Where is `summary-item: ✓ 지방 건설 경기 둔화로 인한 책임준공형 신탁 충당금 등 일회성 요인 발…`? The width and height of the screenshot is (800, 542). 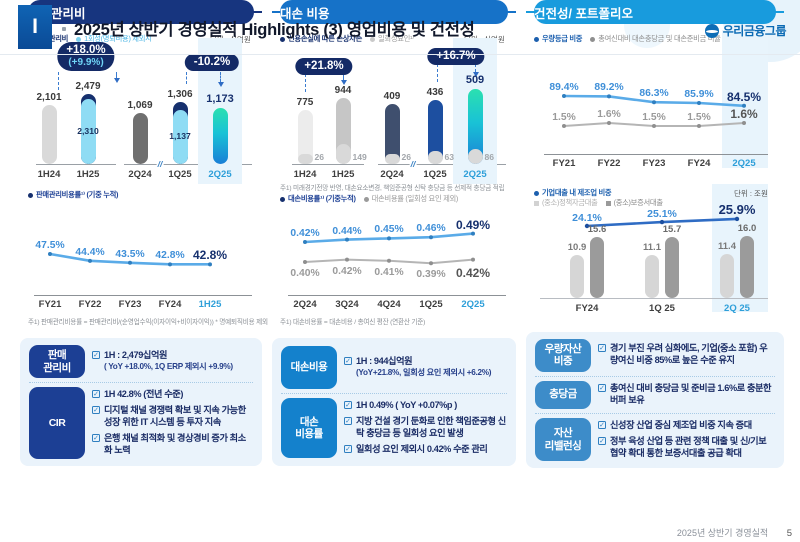 summary-item: ✓ 지방 건설 경기 둔화로 인한 책임준공형 신탁 충당금 등 일회성 요인 발… is located at coordinates (425, 428).